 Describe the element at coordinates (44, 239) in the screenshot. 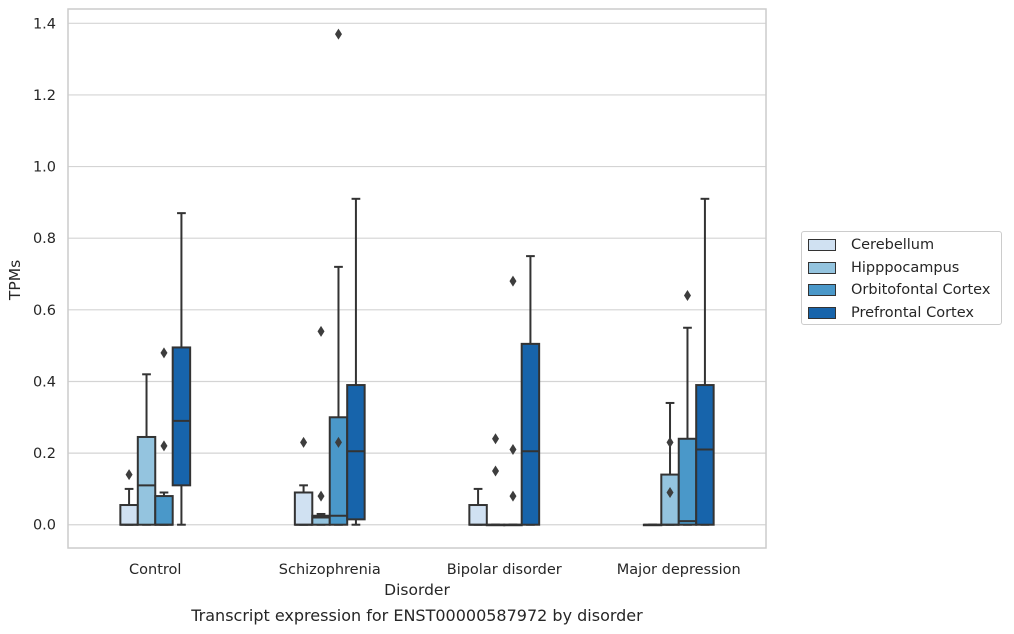

I see `y-tick-label: 0.8` at that location.